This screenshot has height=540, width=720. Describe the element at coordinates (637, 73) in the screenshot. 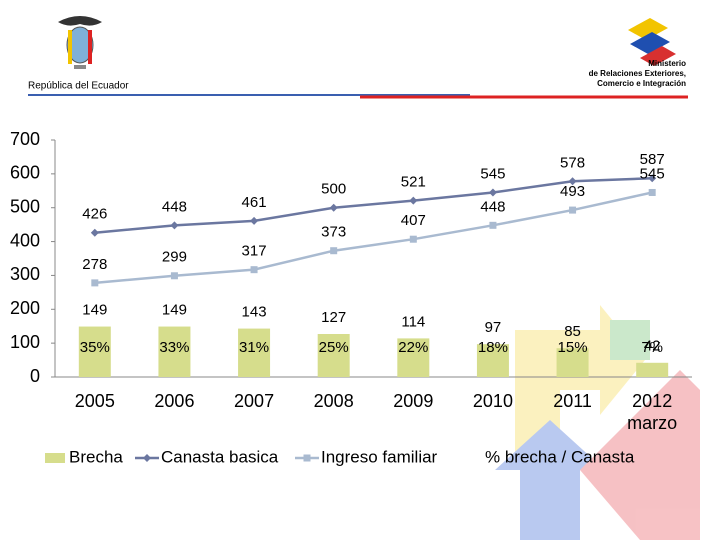

I see `header-right: de Relaciones Exteriores,` at that location.